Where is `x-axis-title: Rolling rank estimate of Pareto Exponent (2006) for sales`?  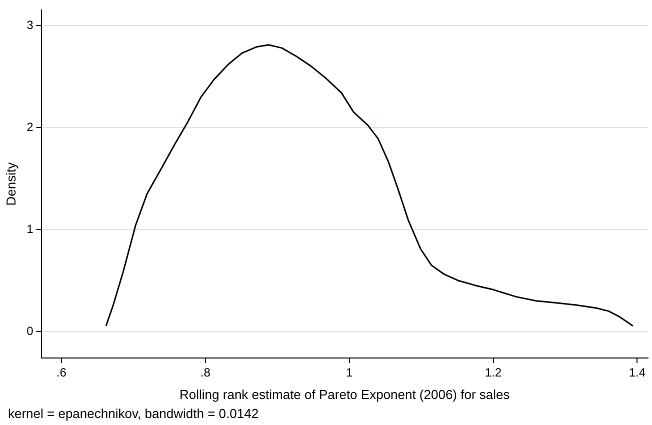
x-axis-title: Rolling rank estimate of Pareto Exponent (2006) for sales is located at coordinates (345, 394).